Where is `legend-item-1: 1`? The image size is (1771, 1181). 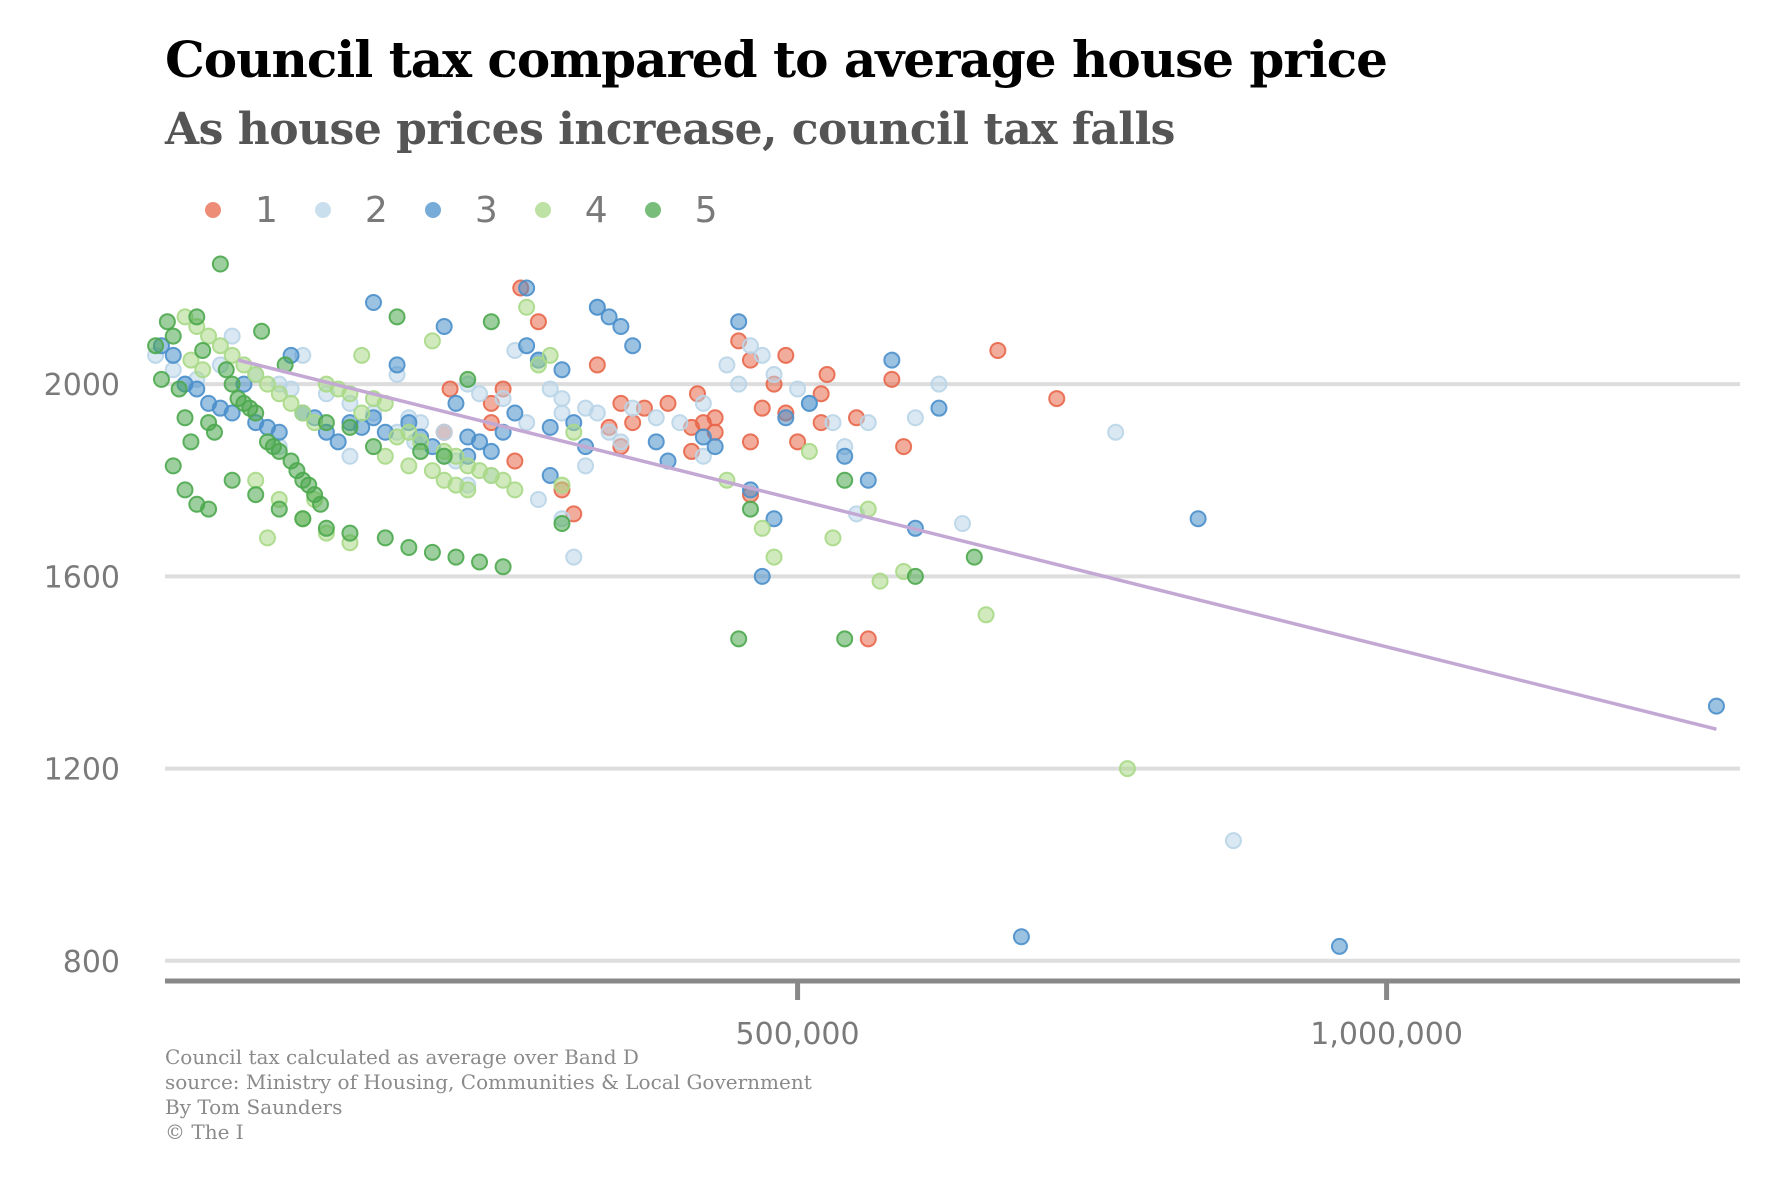
legend-item-1: 1 is located at coordinates (241, 210).